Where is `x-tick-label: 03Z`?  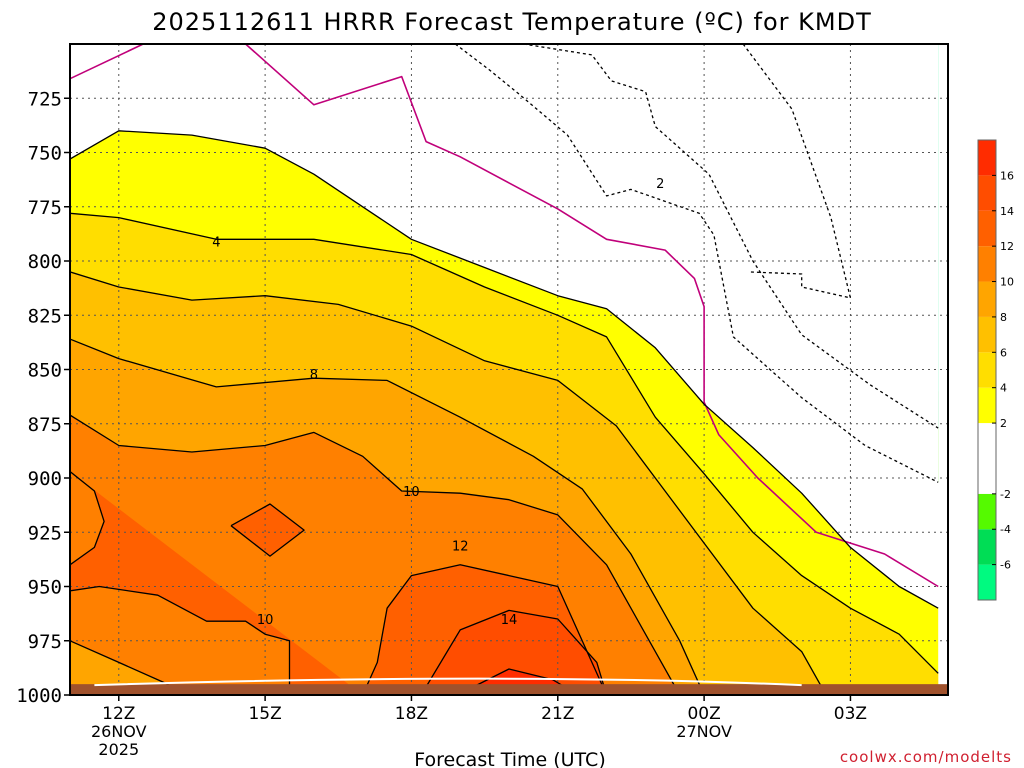 x-tick-label: 03Z is located at coordinates (850, 714).